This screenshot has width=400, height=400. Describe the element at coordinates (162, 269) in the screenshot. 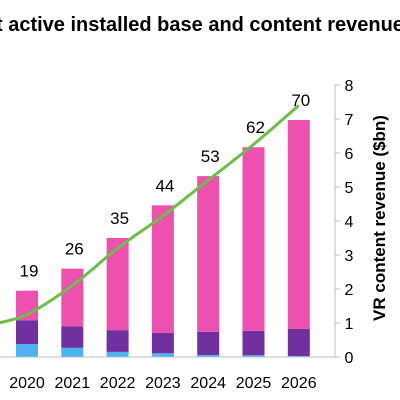

I see `bar-segment-2023-s2` at that location.